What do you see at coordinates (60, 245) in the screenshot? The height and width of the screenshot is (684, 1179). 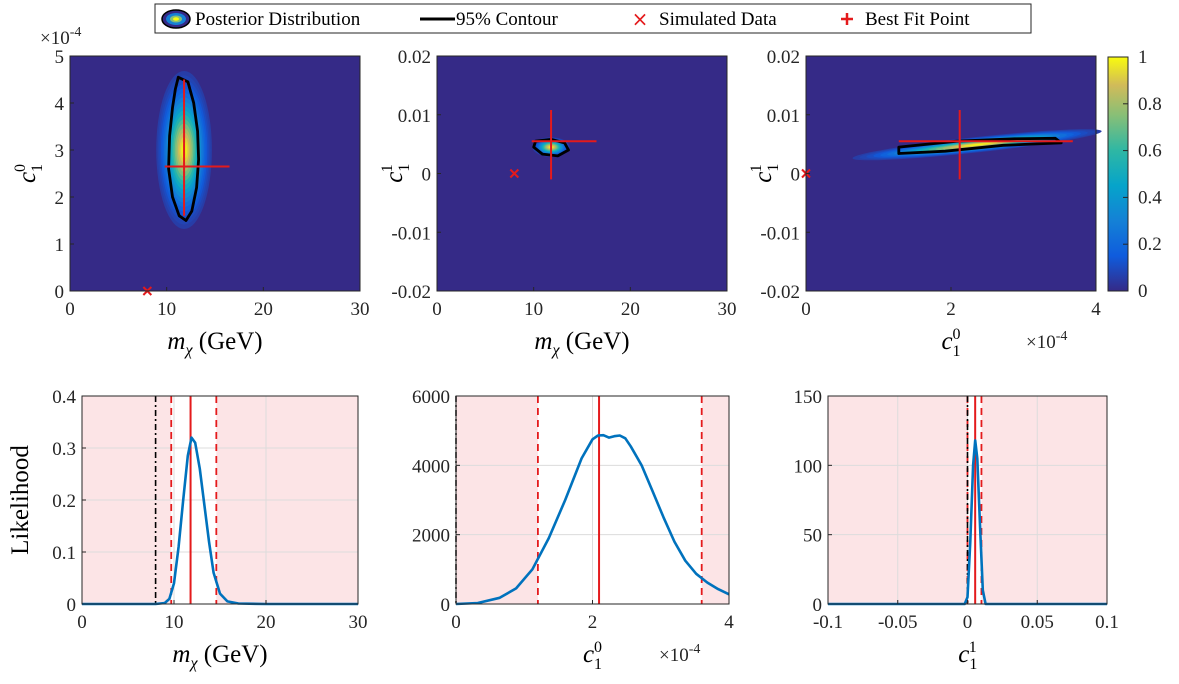 I see `y-tick-label: 1` at bounding box center [60, 245].